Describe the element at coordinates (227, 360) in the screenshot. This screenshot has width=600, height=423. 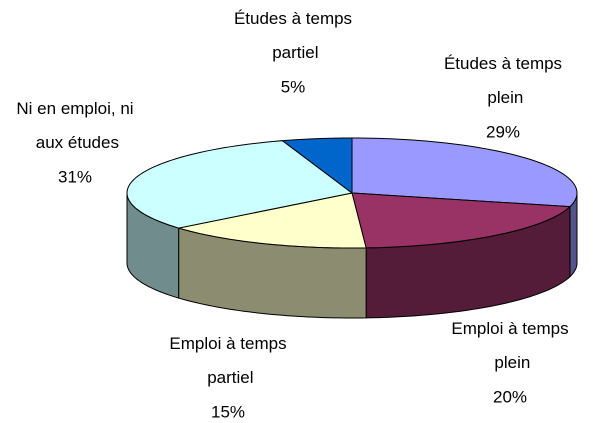
I see `slice-label: Emploi à temps partiel` at that location.